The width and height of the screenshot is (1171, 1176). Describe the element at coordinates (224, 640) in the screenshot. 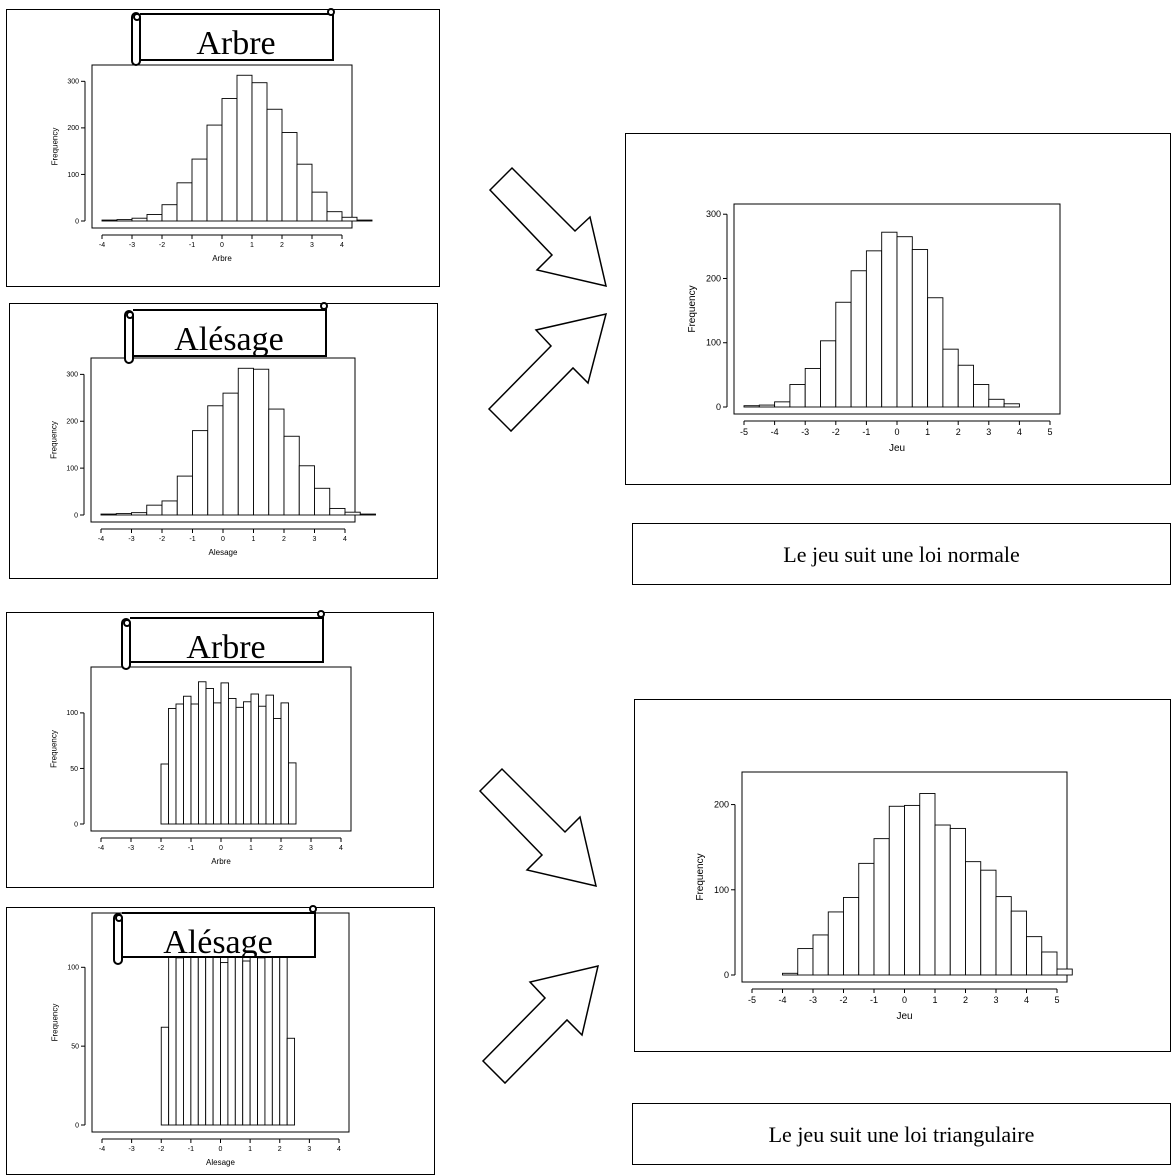

I see `scroll-banner-arbre-2: Arbre` at that location.